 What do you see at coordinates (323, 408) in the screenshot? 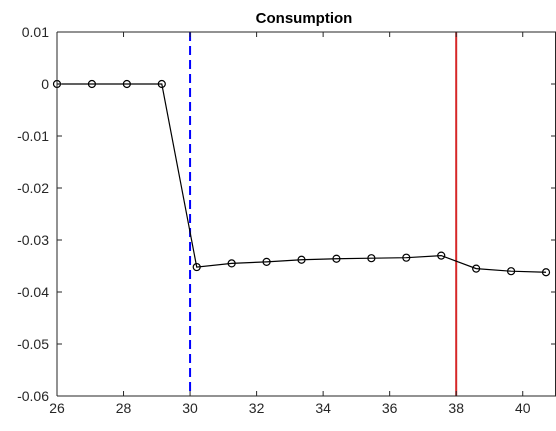
I see `x-tick-label: 34` at bounding box center [323, 408].